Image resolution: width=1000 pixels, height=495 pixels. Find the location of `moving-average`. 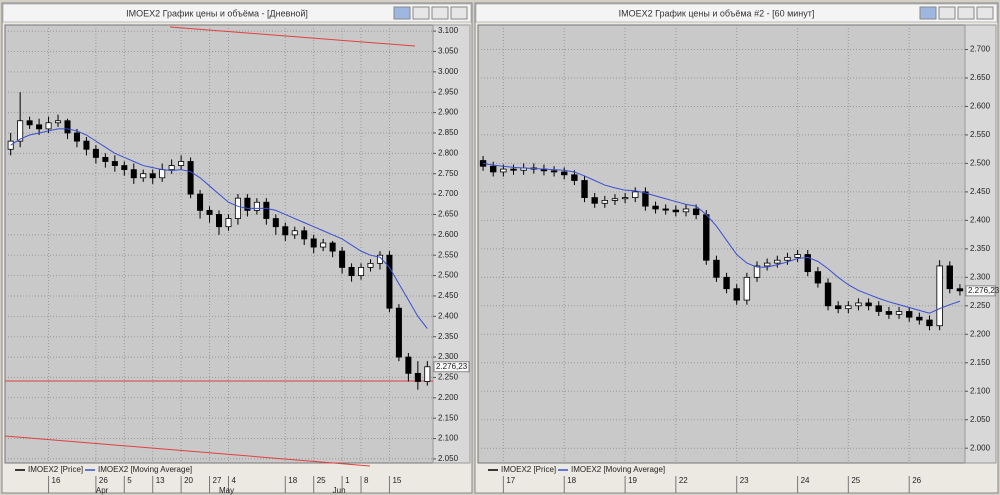

moving-average is located at coordinates (721, 238).